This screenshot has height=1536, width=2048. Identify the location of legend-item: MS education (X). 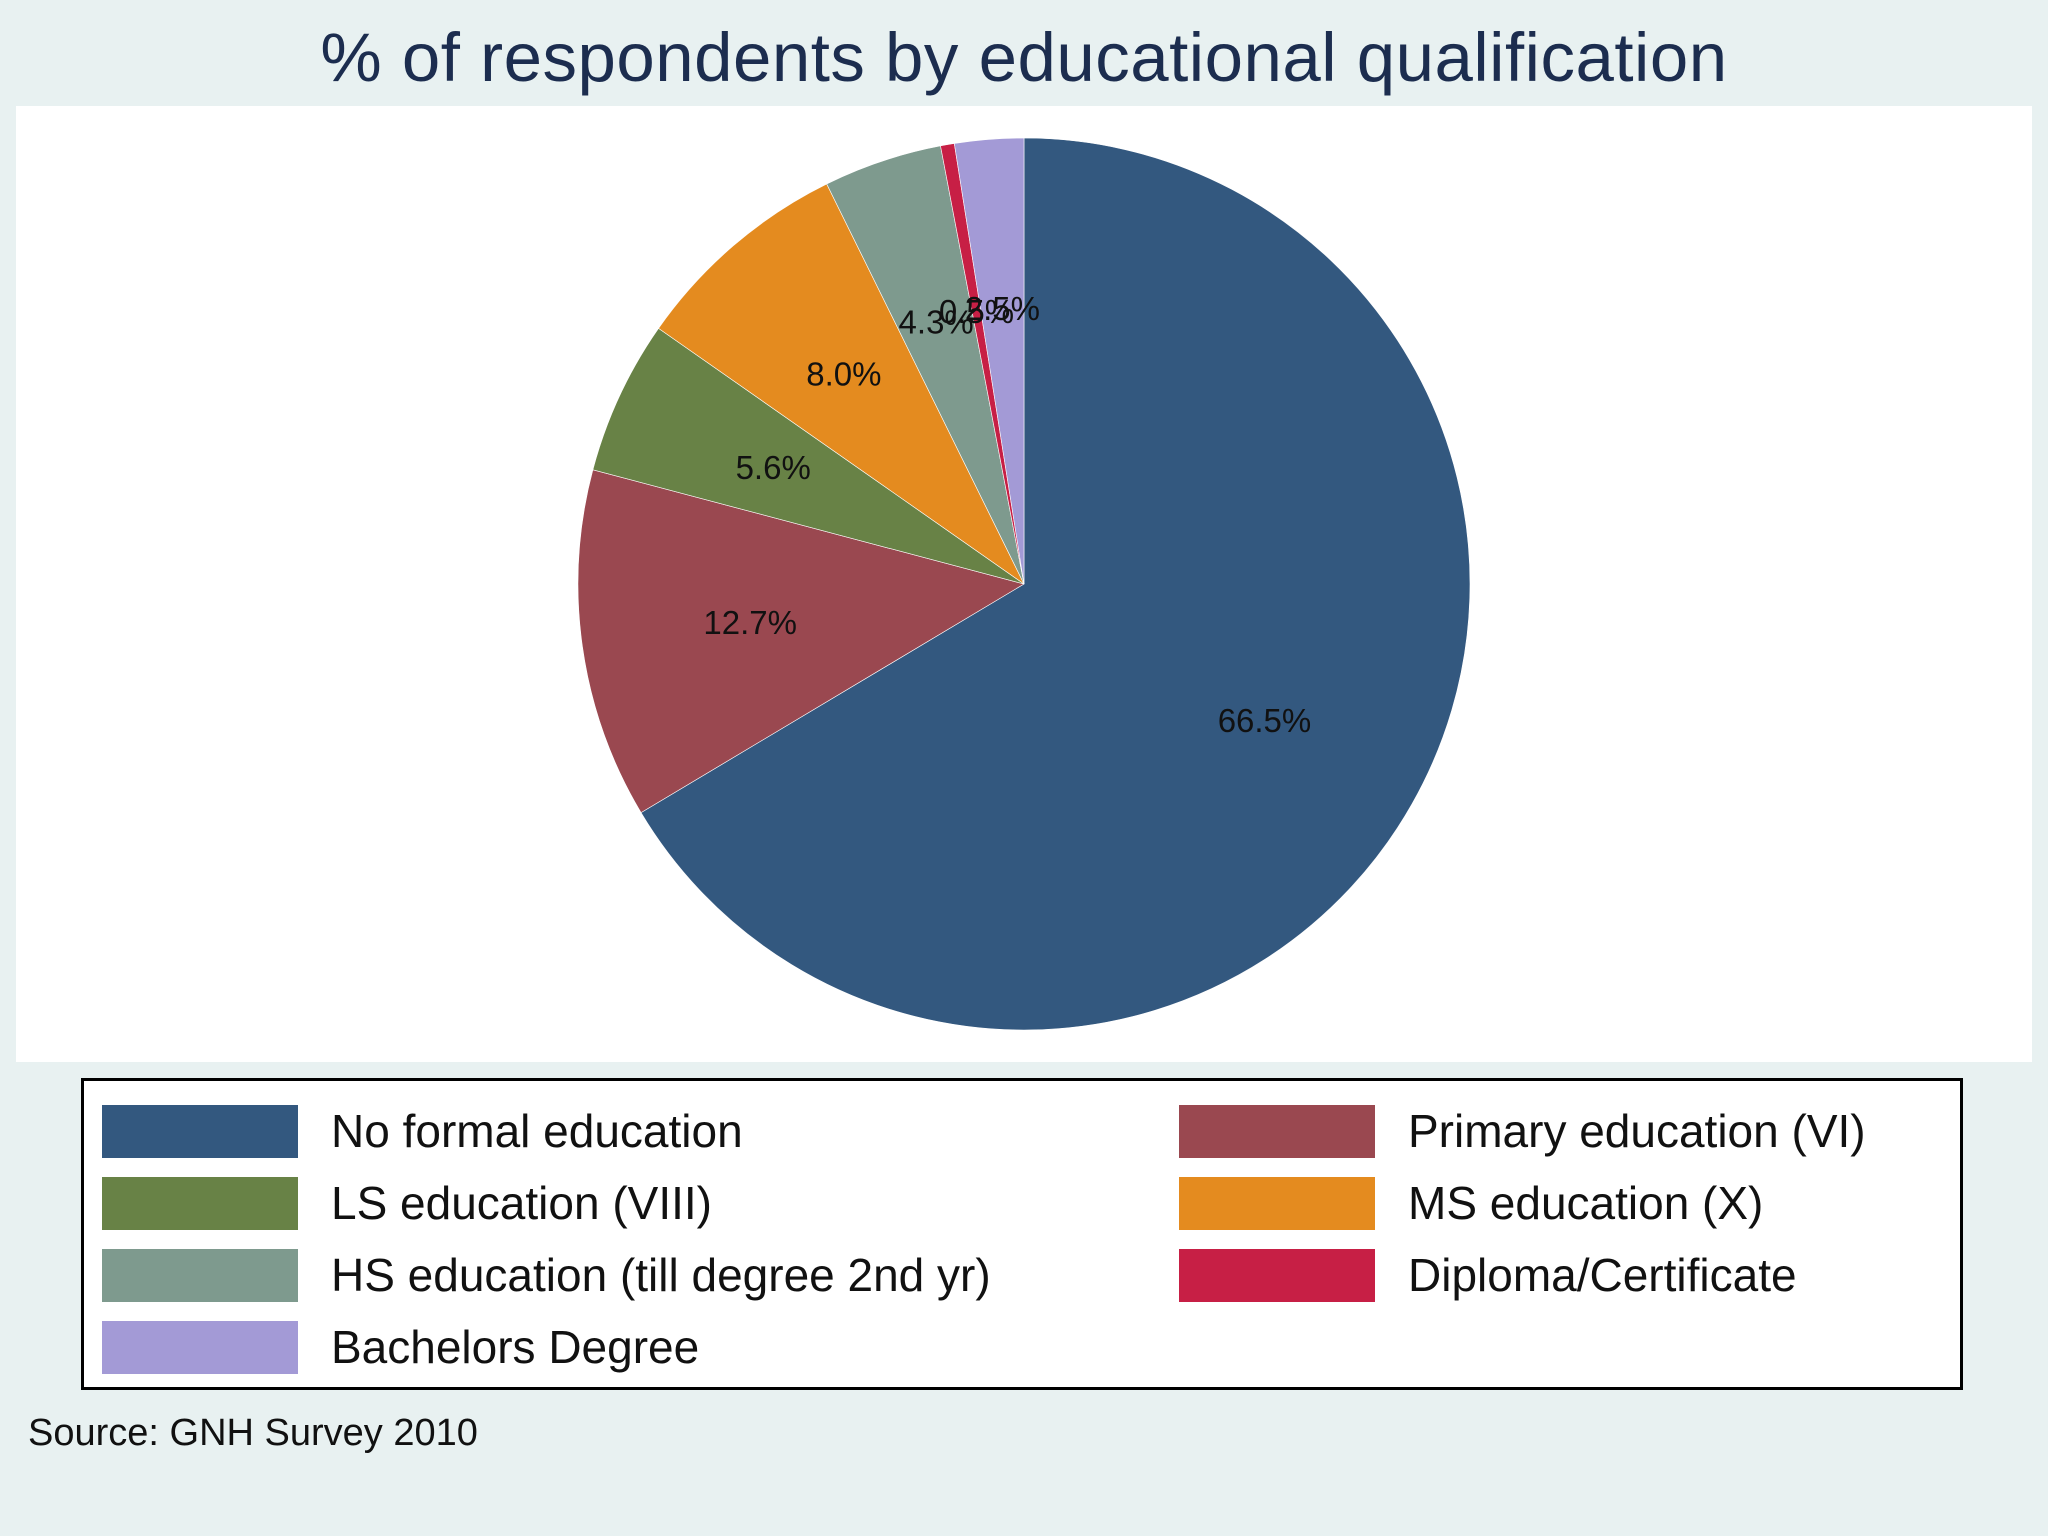
(1471, 1203).